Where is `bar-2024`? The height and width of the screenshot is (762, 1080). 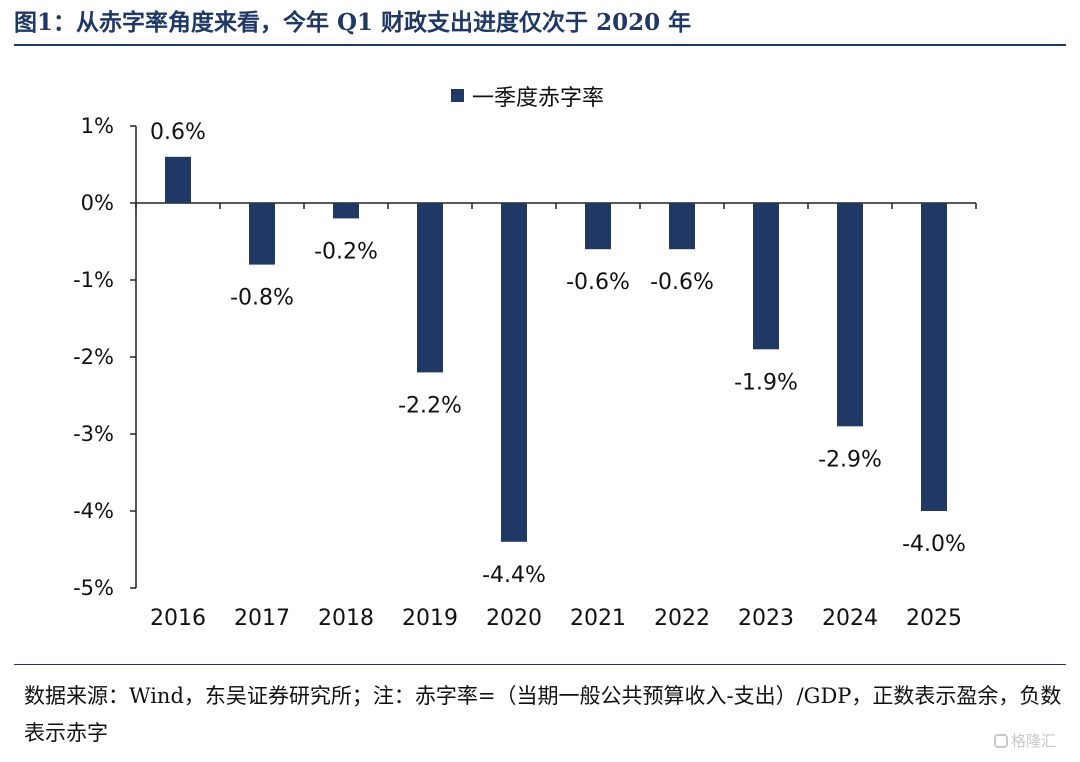 bar-2024 is located at coordinates (850, 315).